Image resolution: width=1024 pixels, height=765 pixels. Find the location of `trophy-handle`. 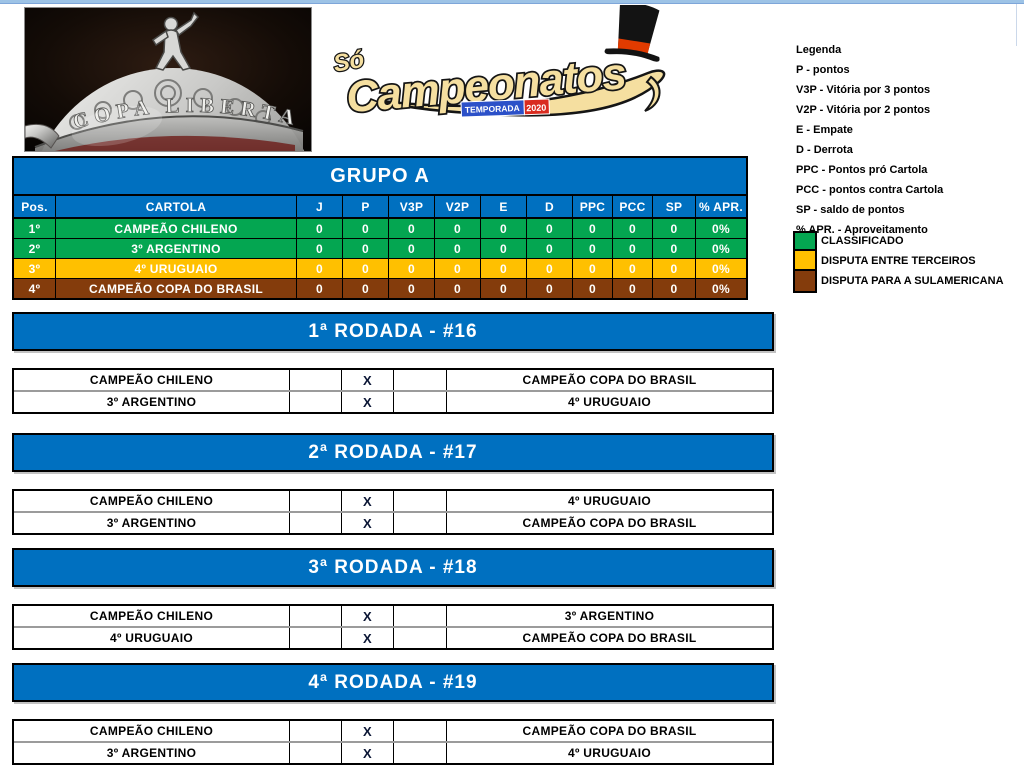

trophy-handle is located at coordinates (42, 136).